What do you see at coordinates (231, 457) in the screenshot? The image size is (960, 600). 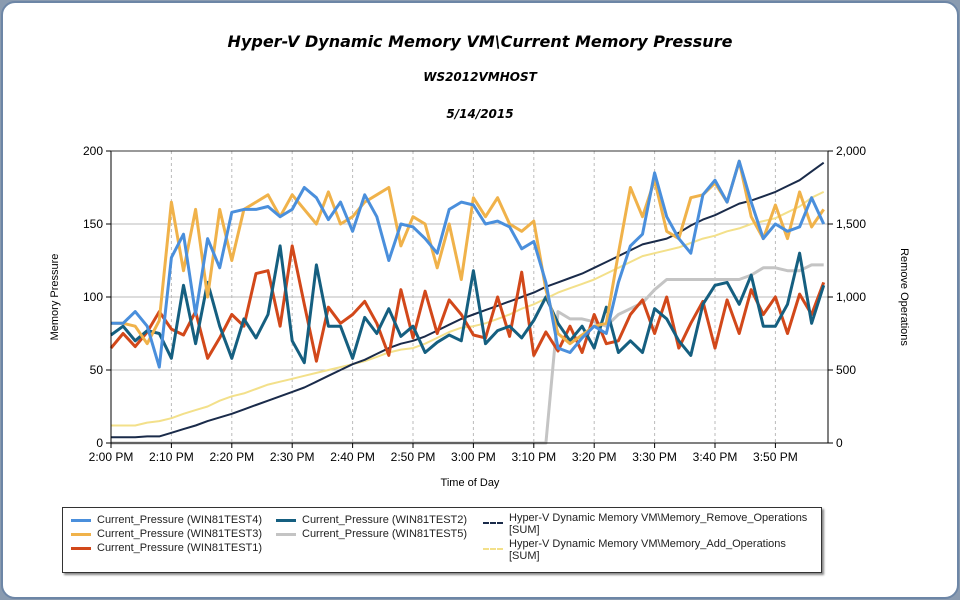 I see `x-tick-label: 2:20 PM` at bounding box center [231, 457].